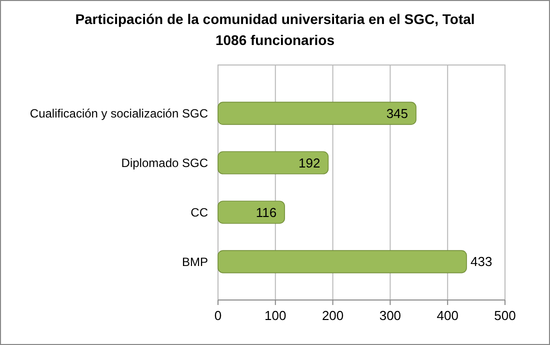  Describe the element at coordinates (447, 315) in the screenshot. I see `x-tick-label: 400` at that location.